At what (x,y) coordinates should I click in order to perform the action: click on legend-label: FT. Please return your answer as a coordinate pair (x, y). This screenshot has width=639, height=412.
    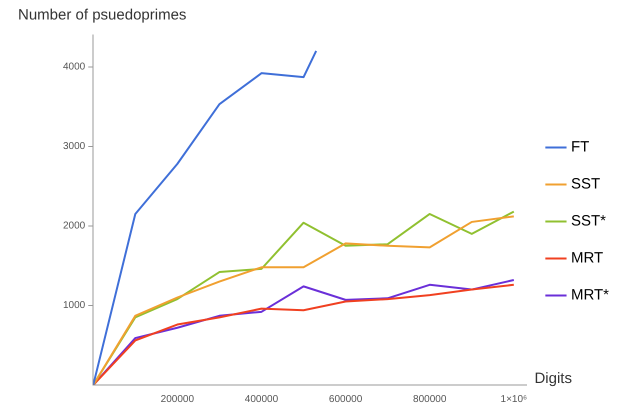
    Looking at the image, I should click on (580, 147).